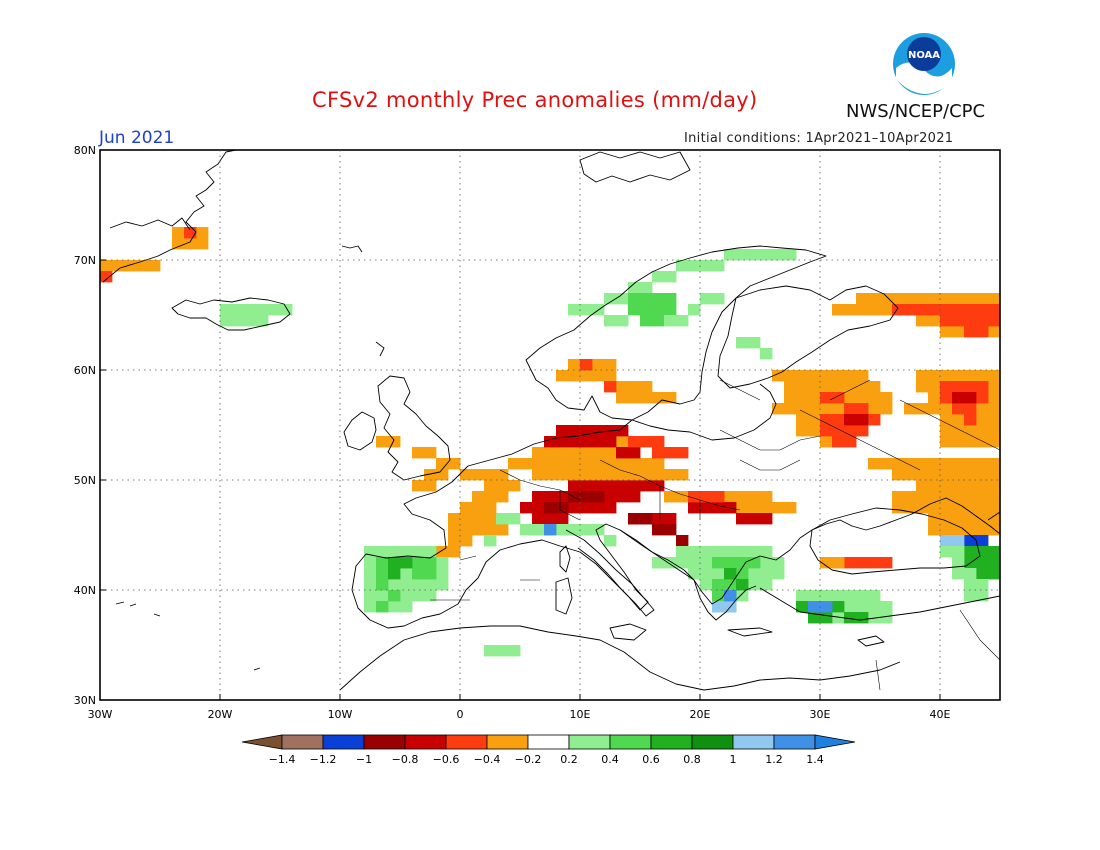  What do you see at coordinates (340, 714) in the screenshot?
I see `lon-tick-label: 10W` at bounding box center [340, 714].